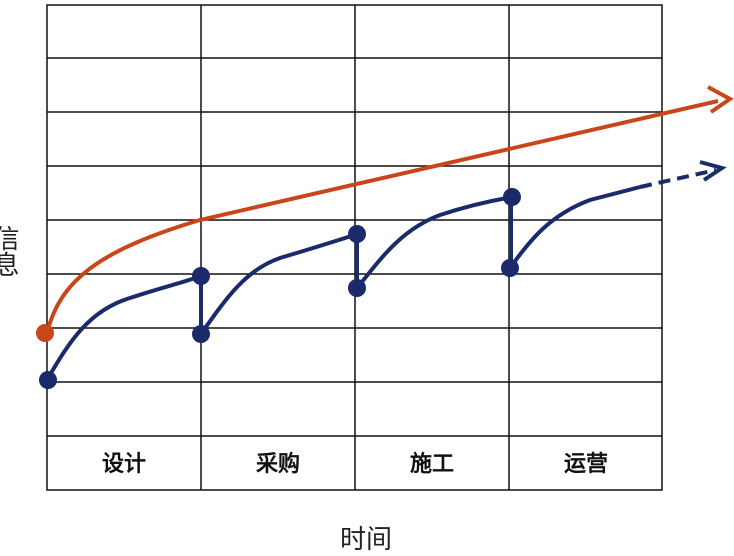 The width and height of the screenshot is (734, 556). I want to click on phase-label: 采购, so click(278, 464).